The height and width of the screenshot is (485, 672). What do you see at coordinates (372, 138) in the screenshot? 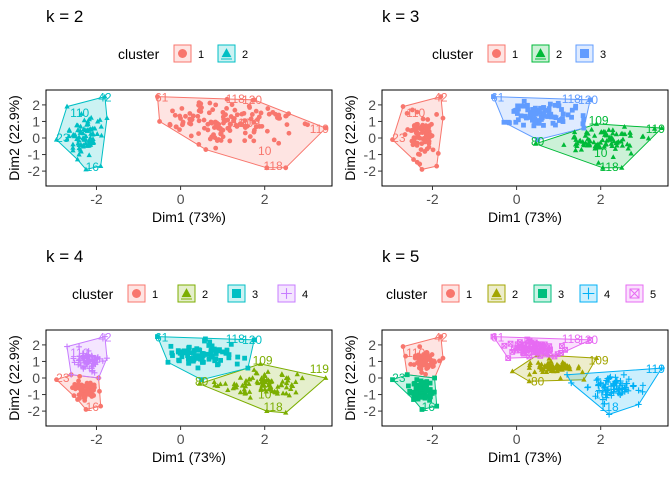
I see `y-tick-label: 0` at bounding box center [372, 138].